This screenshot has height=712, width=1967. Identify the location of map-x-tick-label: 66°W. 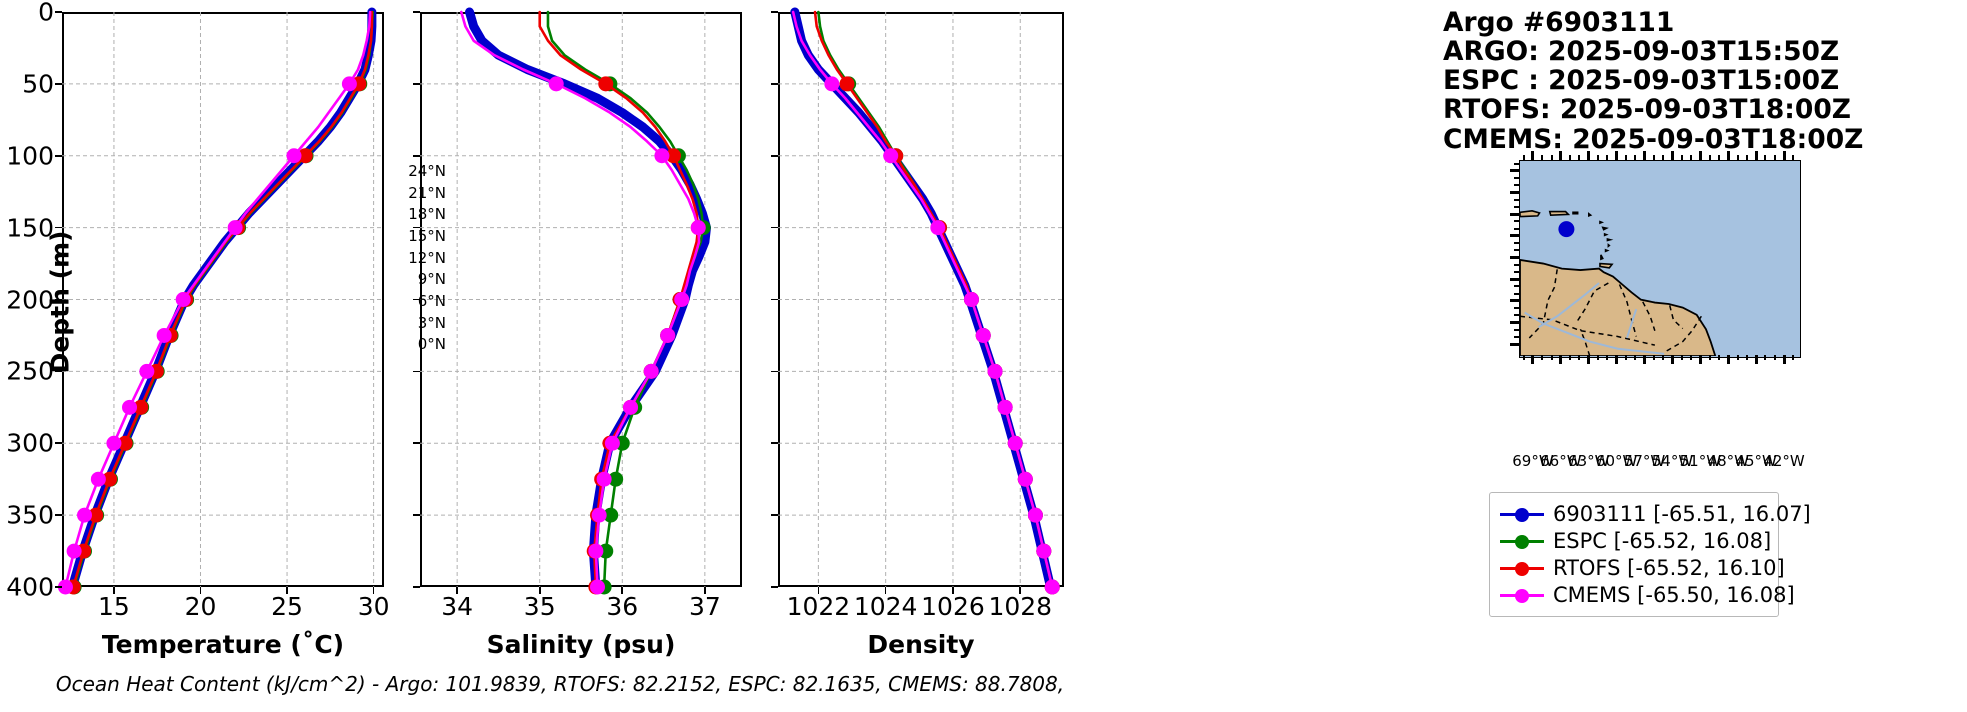
(1561, 461).